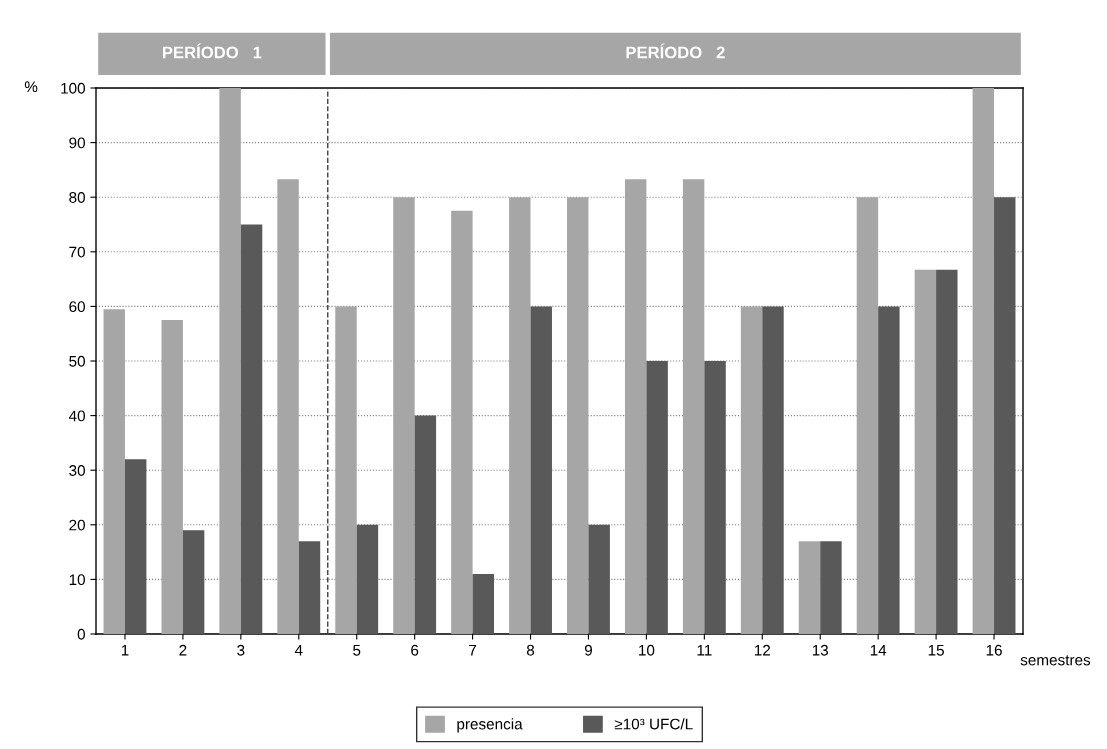 The height and width of the screenshot is (749, 1107). I want to click on x-tick-label: 1, so click(125, 650).